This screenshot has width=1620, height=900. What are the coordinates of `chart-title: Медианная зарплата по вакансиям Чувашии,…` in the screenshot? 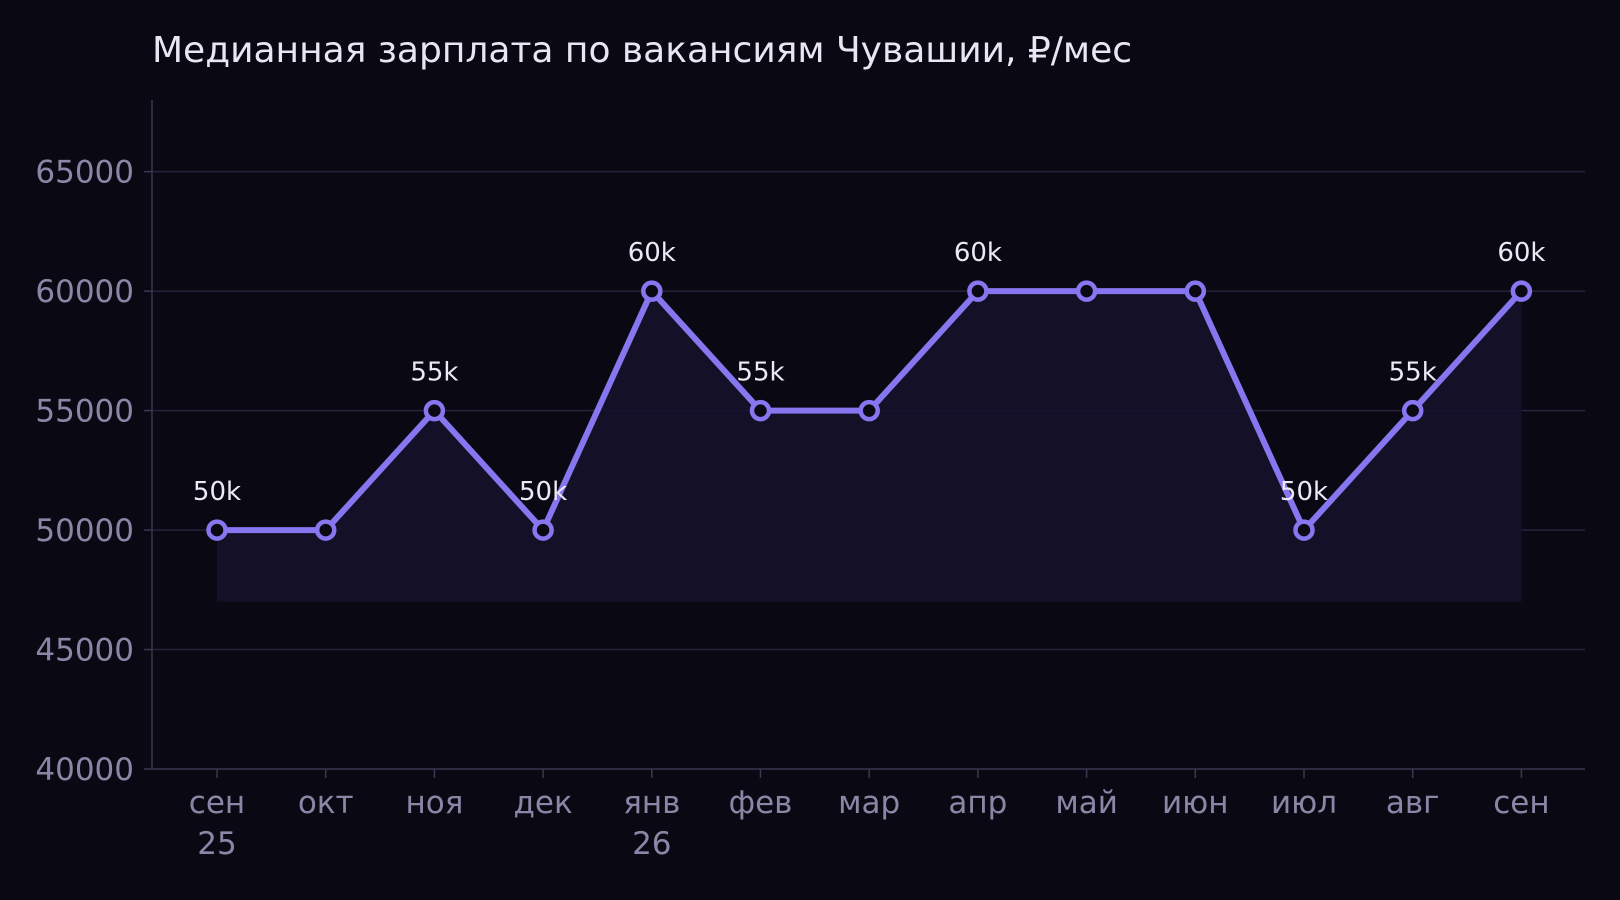 It's located at (642, 50).